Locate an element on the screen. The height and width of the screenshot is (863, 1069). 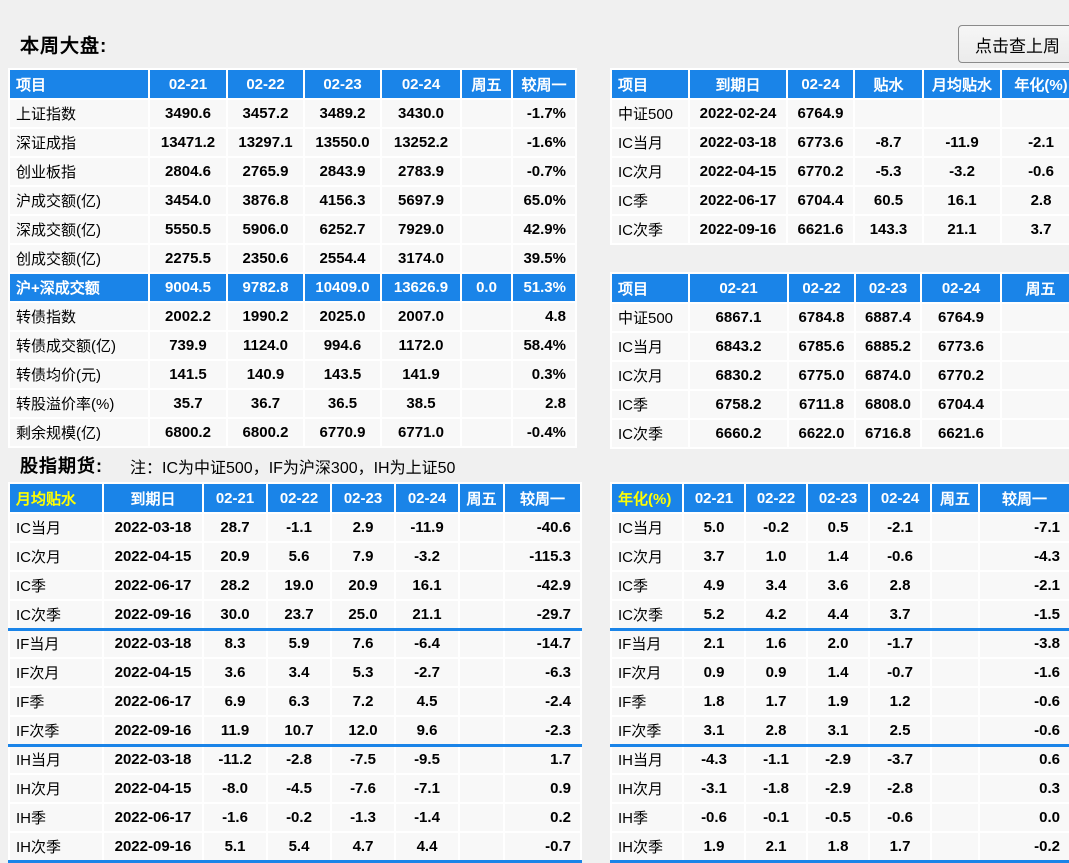
cell-value: 143.3 is located at coordinates (888, 229).